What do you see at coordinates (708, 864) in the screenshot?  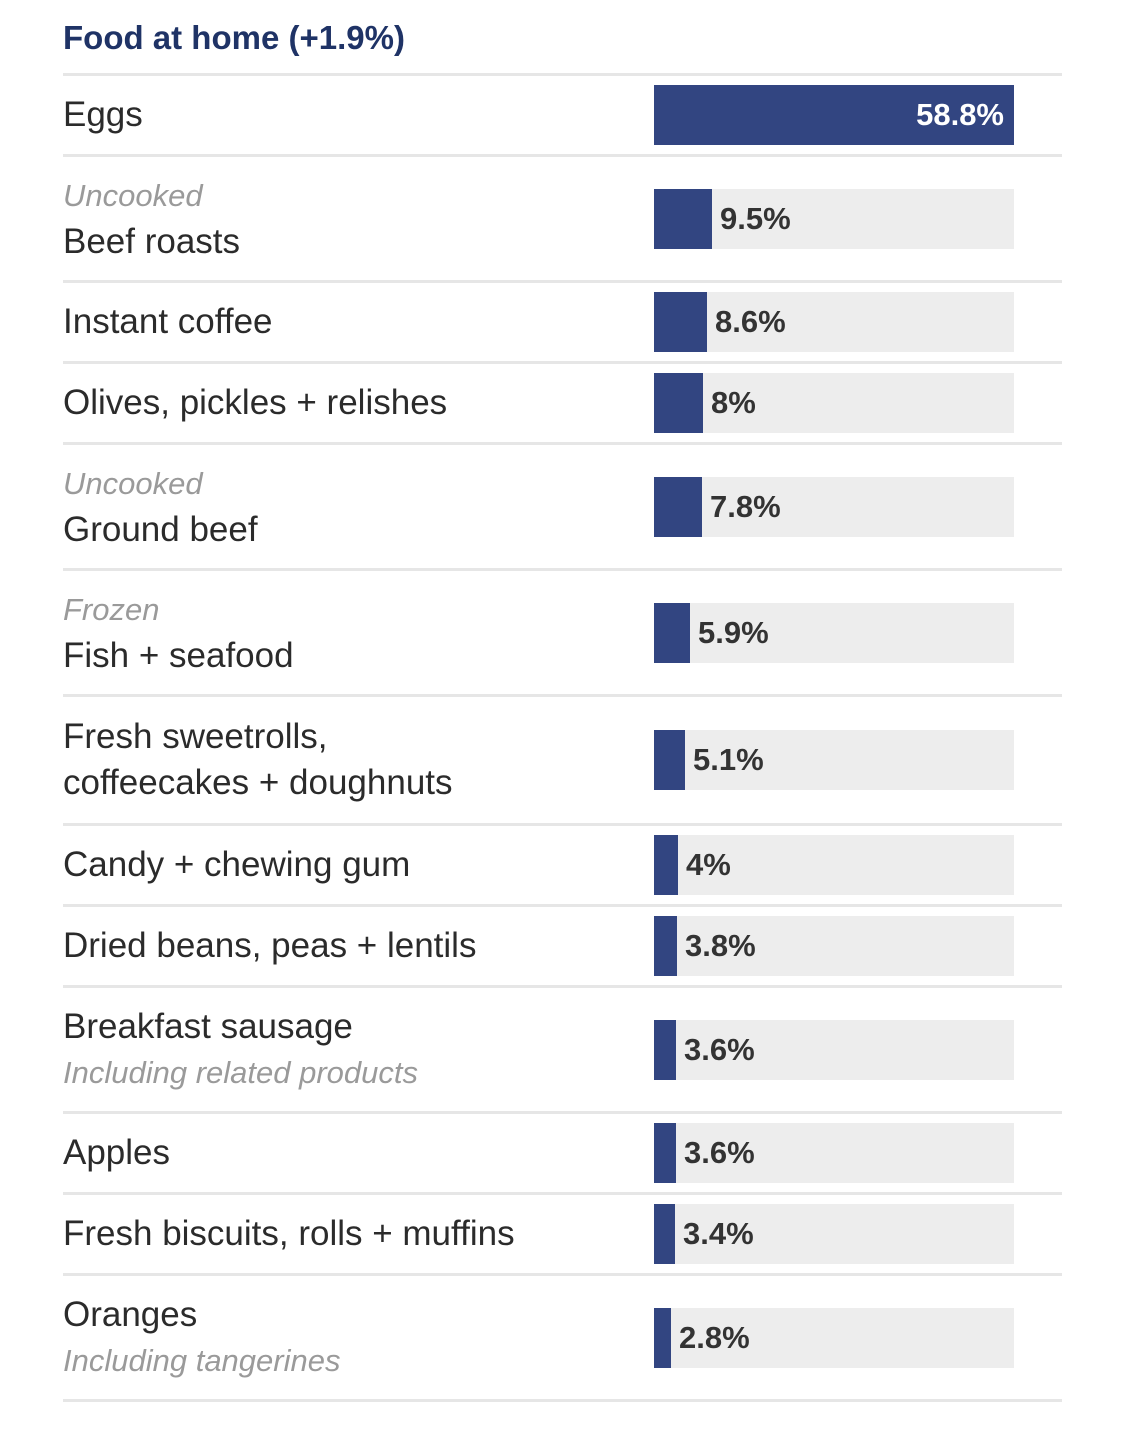 I see `value-label: 4%` at bounding box center [708, 864].